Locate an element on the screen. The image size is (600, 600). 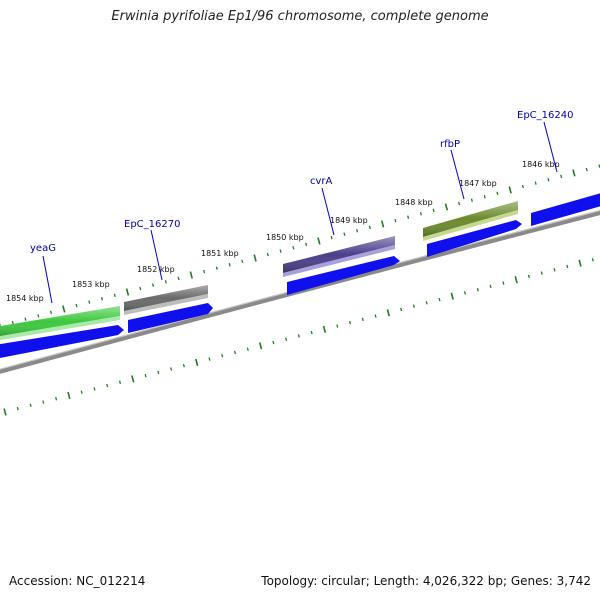
gene-bar-yeaG is located at coordinates (60, 323).